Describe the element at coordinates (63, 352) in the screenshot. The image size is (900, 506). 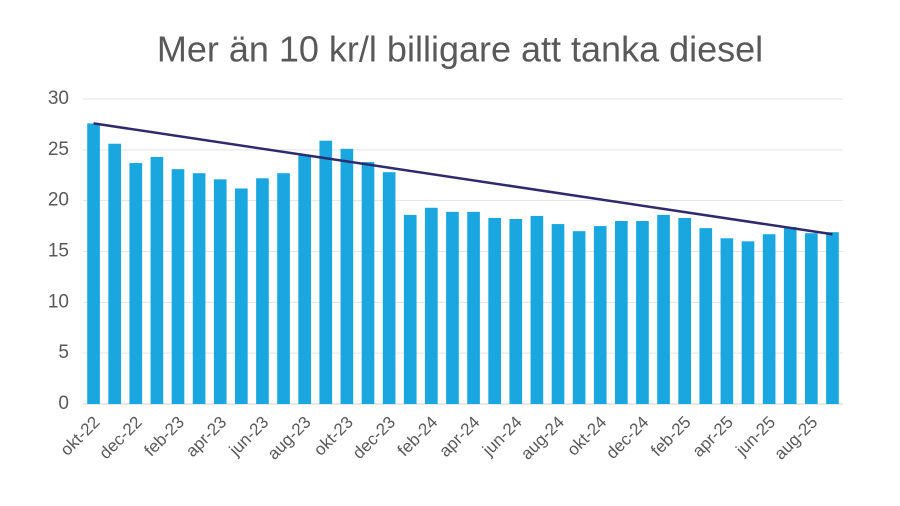
I see `y-tick-label: 5` at that location.